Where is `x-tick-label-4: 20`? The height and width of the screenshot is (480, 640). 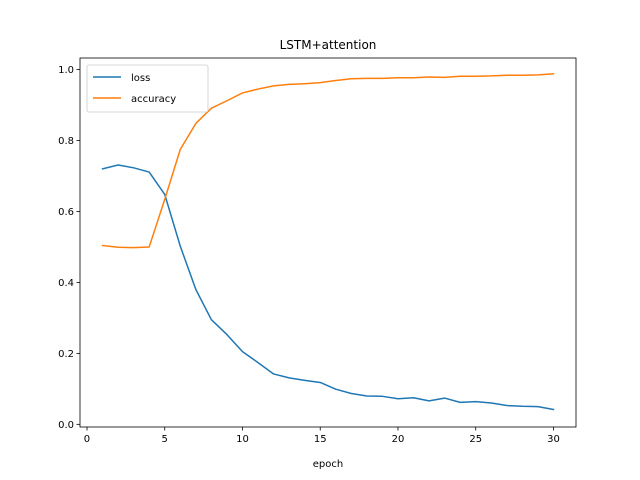
x-tick-label-4: 20 is located at coordinates (398, 439).